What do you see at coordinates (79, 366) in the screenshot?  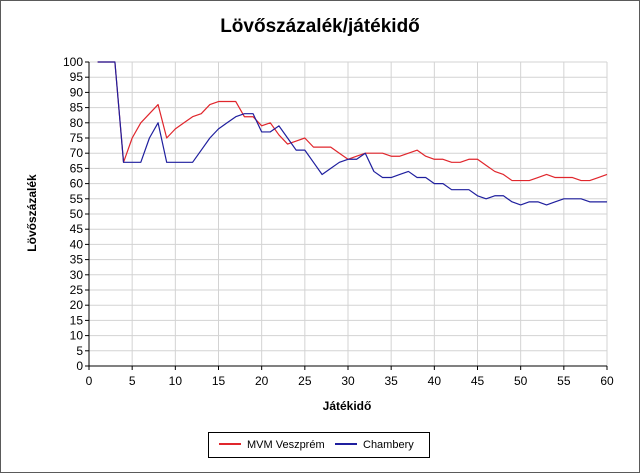 I see `y-tick-label: 0` at bounding box center [79, 366].